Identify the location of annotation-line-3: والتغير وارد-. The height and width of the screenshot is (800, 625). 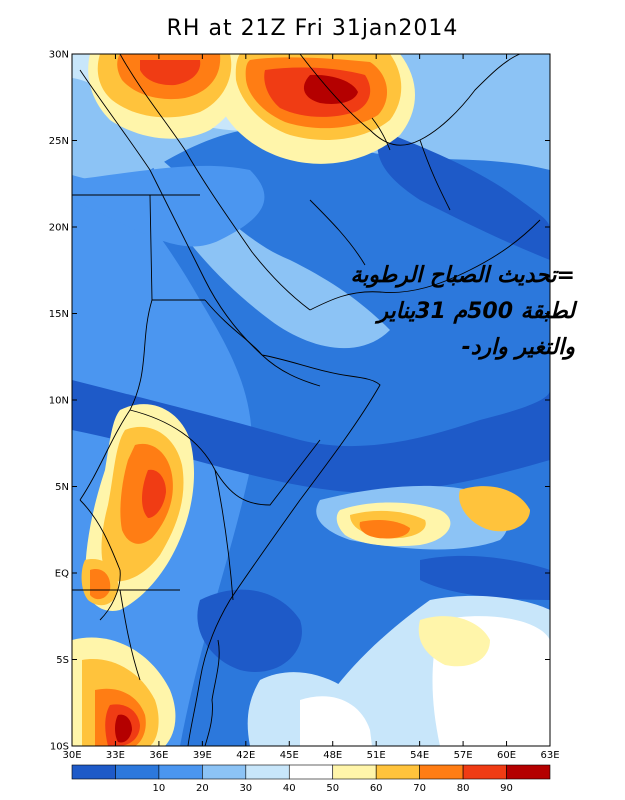
(518, 347).